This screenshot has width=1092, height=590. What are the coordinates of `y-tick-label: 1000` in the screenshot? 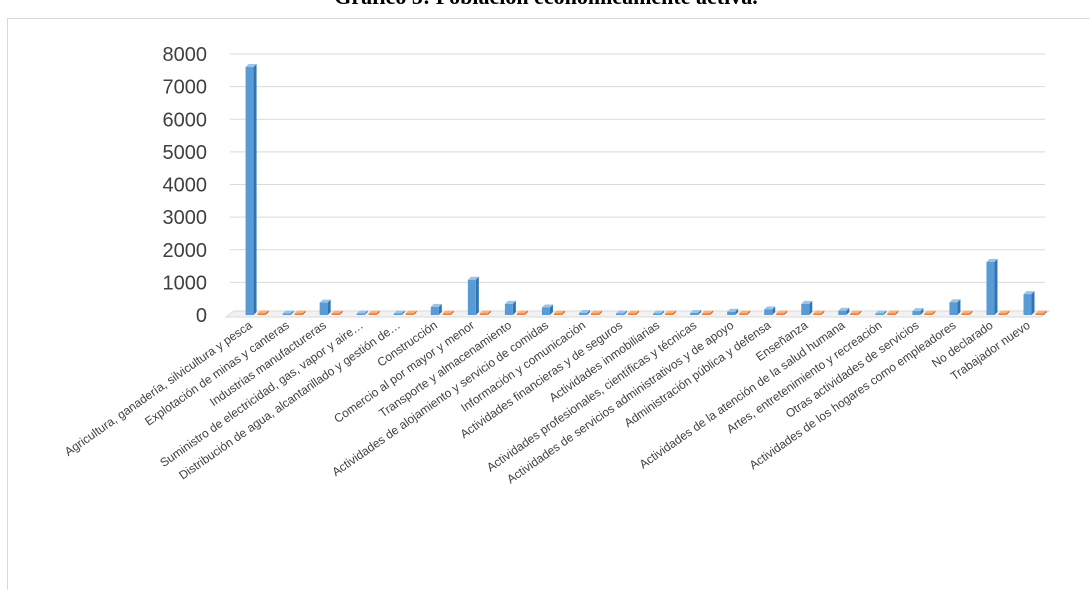 It's located at (185, 283).